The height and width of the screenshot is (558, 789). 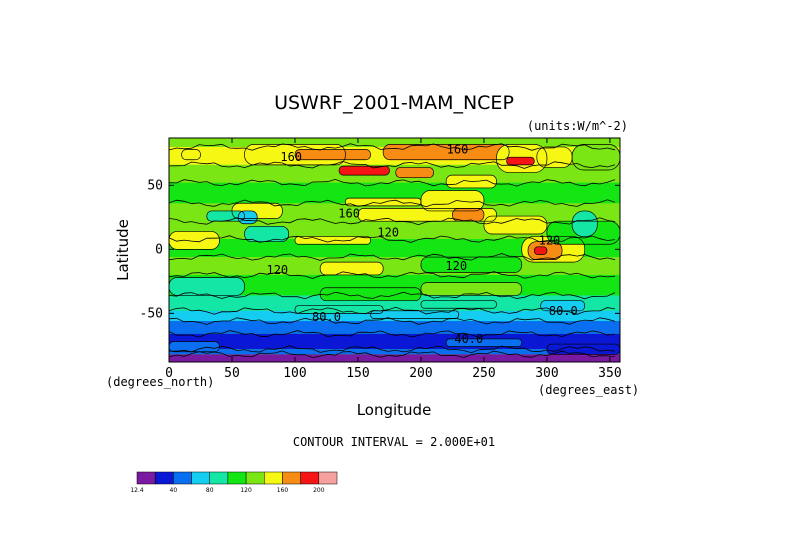 I want to click on x-tick-label: 50, so click(x=232, y=373).